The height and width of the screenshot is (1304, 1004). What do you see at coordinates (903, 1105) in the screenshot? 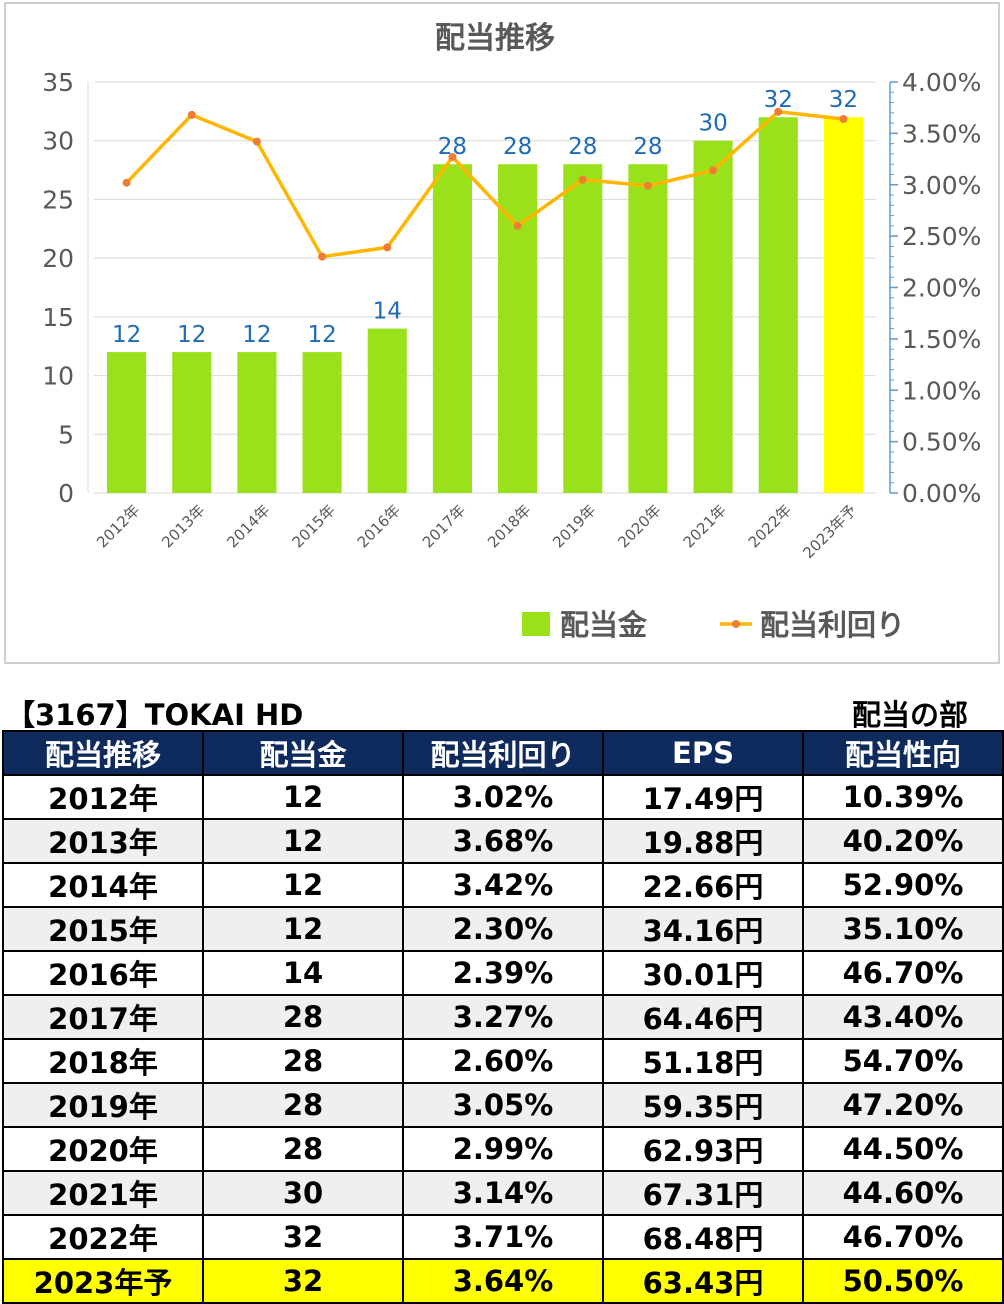
I see `cell-payout: 47.20%` at bounding box center [903, 1105].